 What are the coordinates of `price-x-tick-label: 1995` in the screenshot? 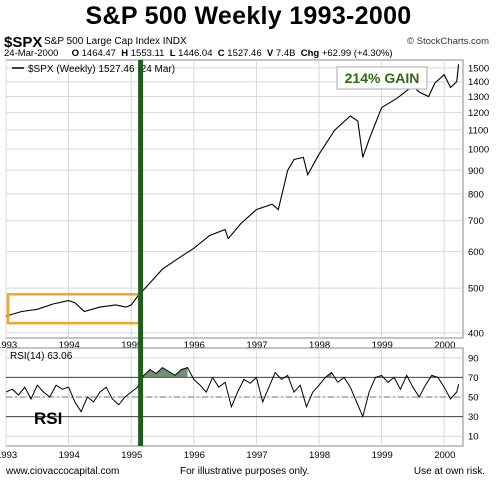 It's located at (131, 345).